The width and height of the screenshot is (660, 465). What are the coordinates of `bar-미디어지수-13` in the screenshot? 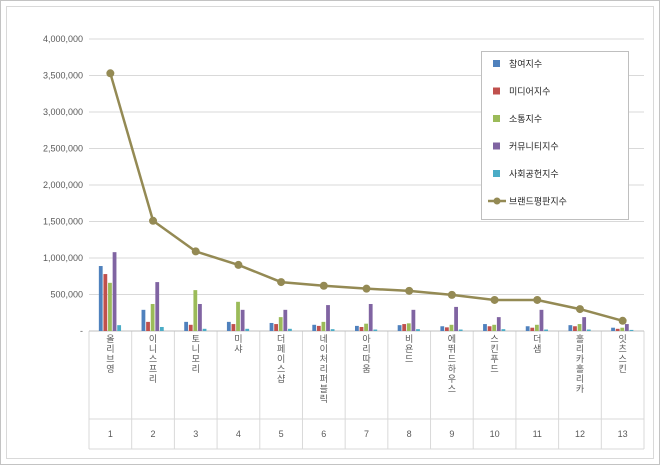 It's located at (617, 329).